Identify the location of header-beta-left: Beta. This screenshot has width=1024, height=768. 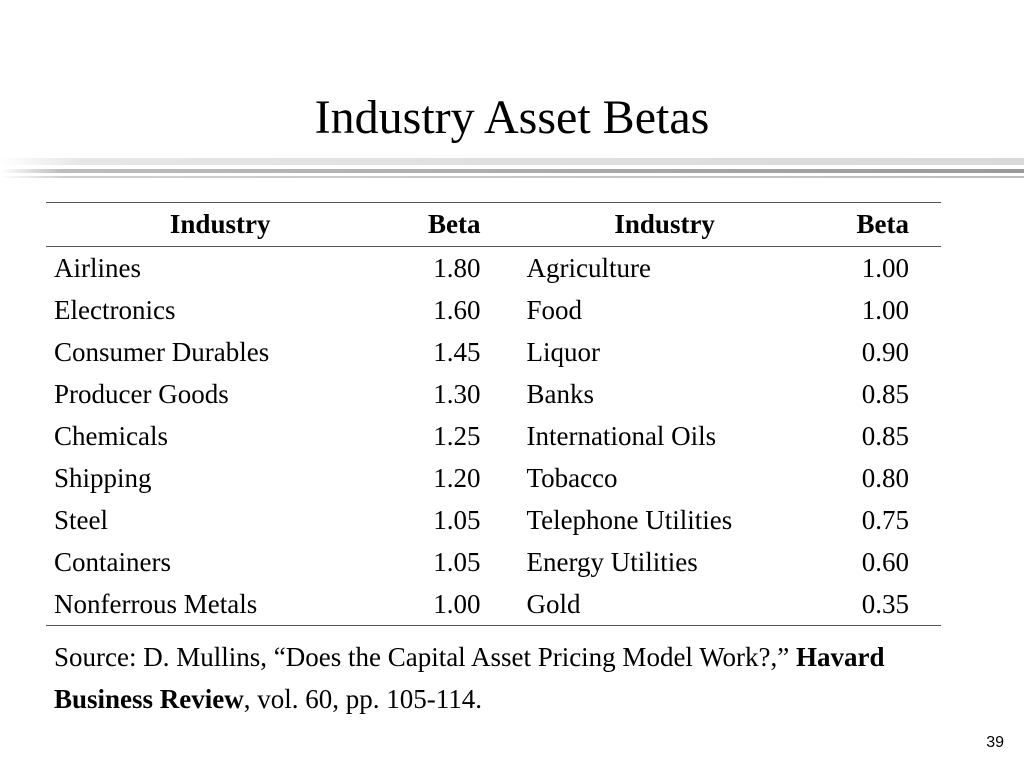
(454, 224).